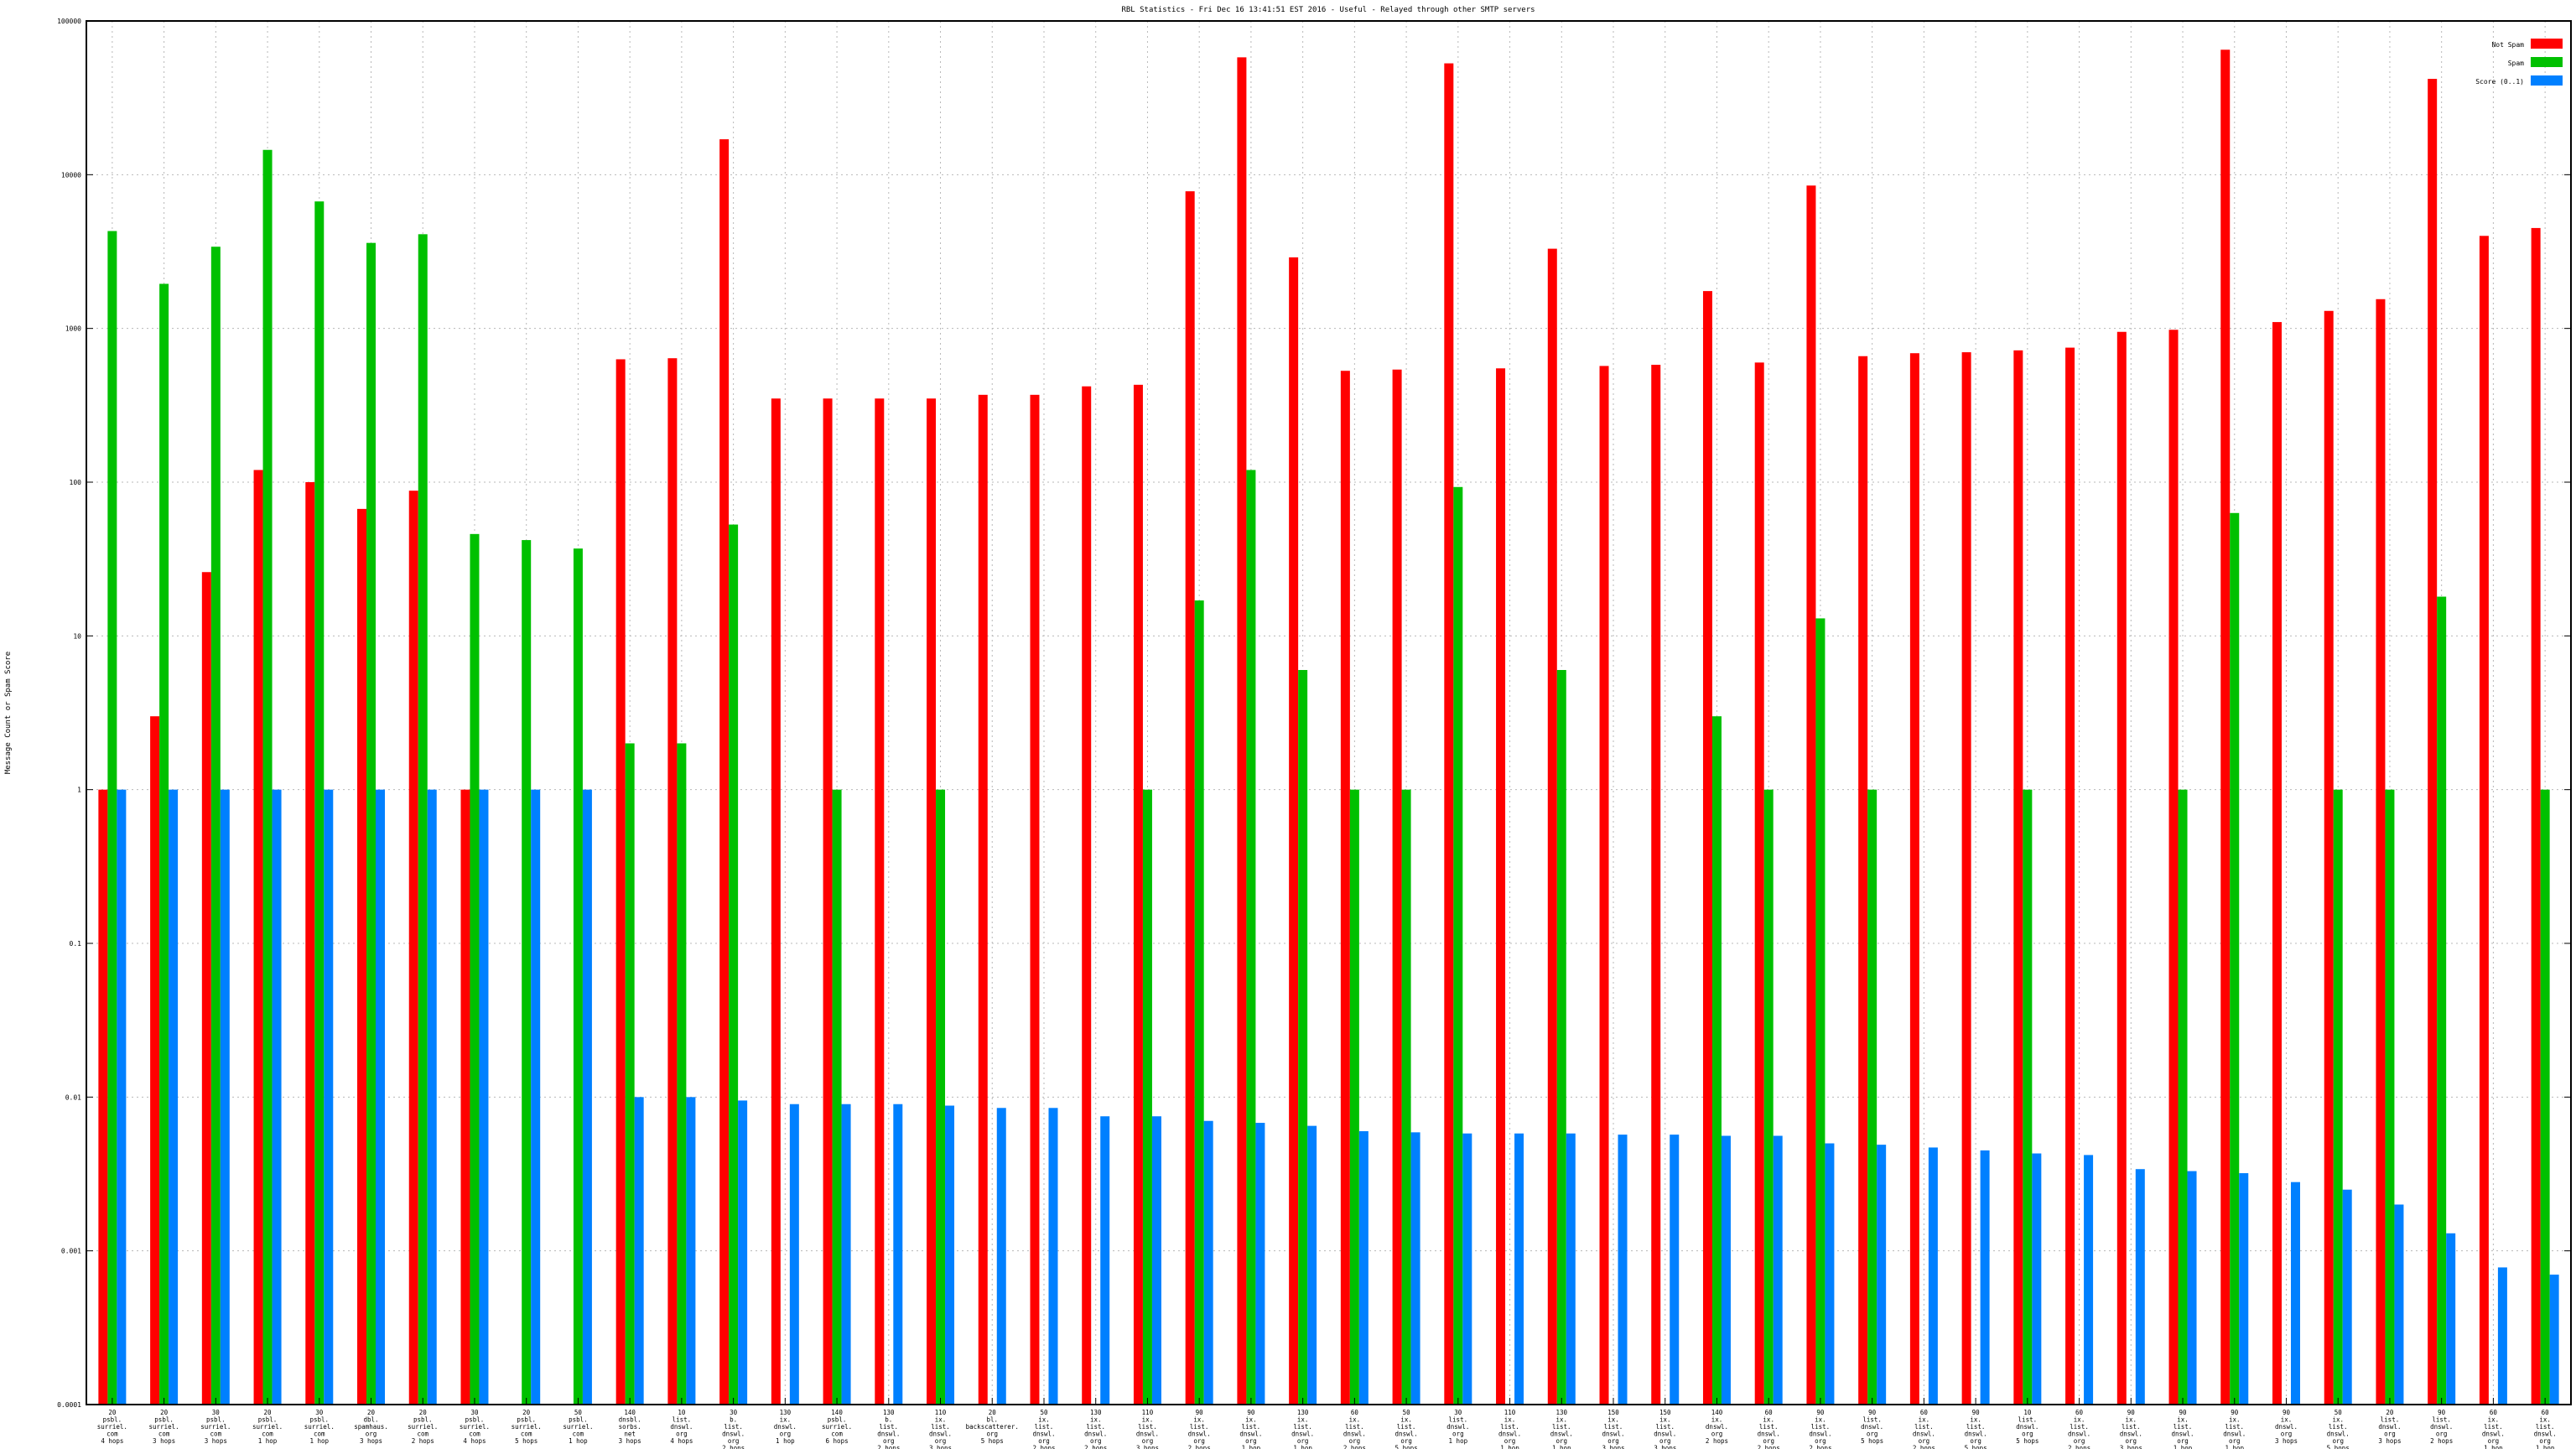 The image size is (2576, 1449). Describe the element at coordinates (630, 1420) in the screenshot. I see `x-tick-label: dnsbl.` at that location.